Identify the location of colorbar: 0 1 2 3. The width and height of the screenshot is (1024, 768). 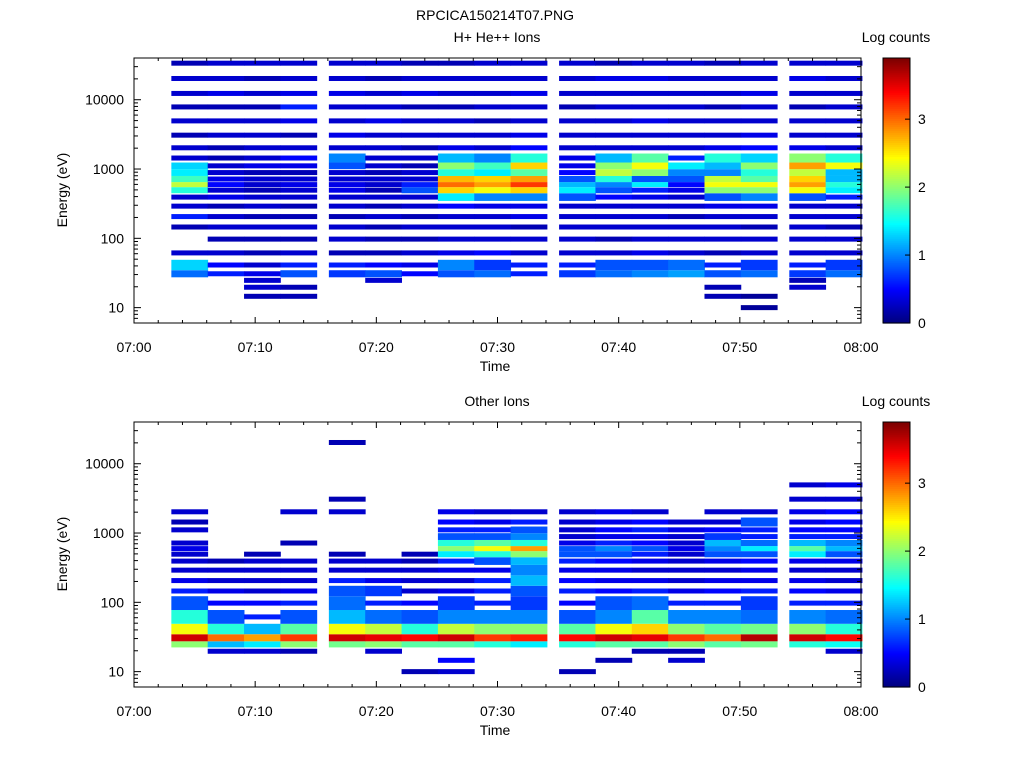
(904, 558).